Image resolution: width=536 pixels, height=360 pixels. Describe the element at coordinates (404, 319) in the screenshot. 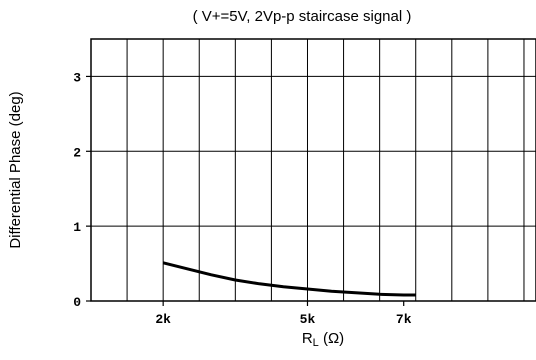

I see `x-tick-label: 7k` at that location.